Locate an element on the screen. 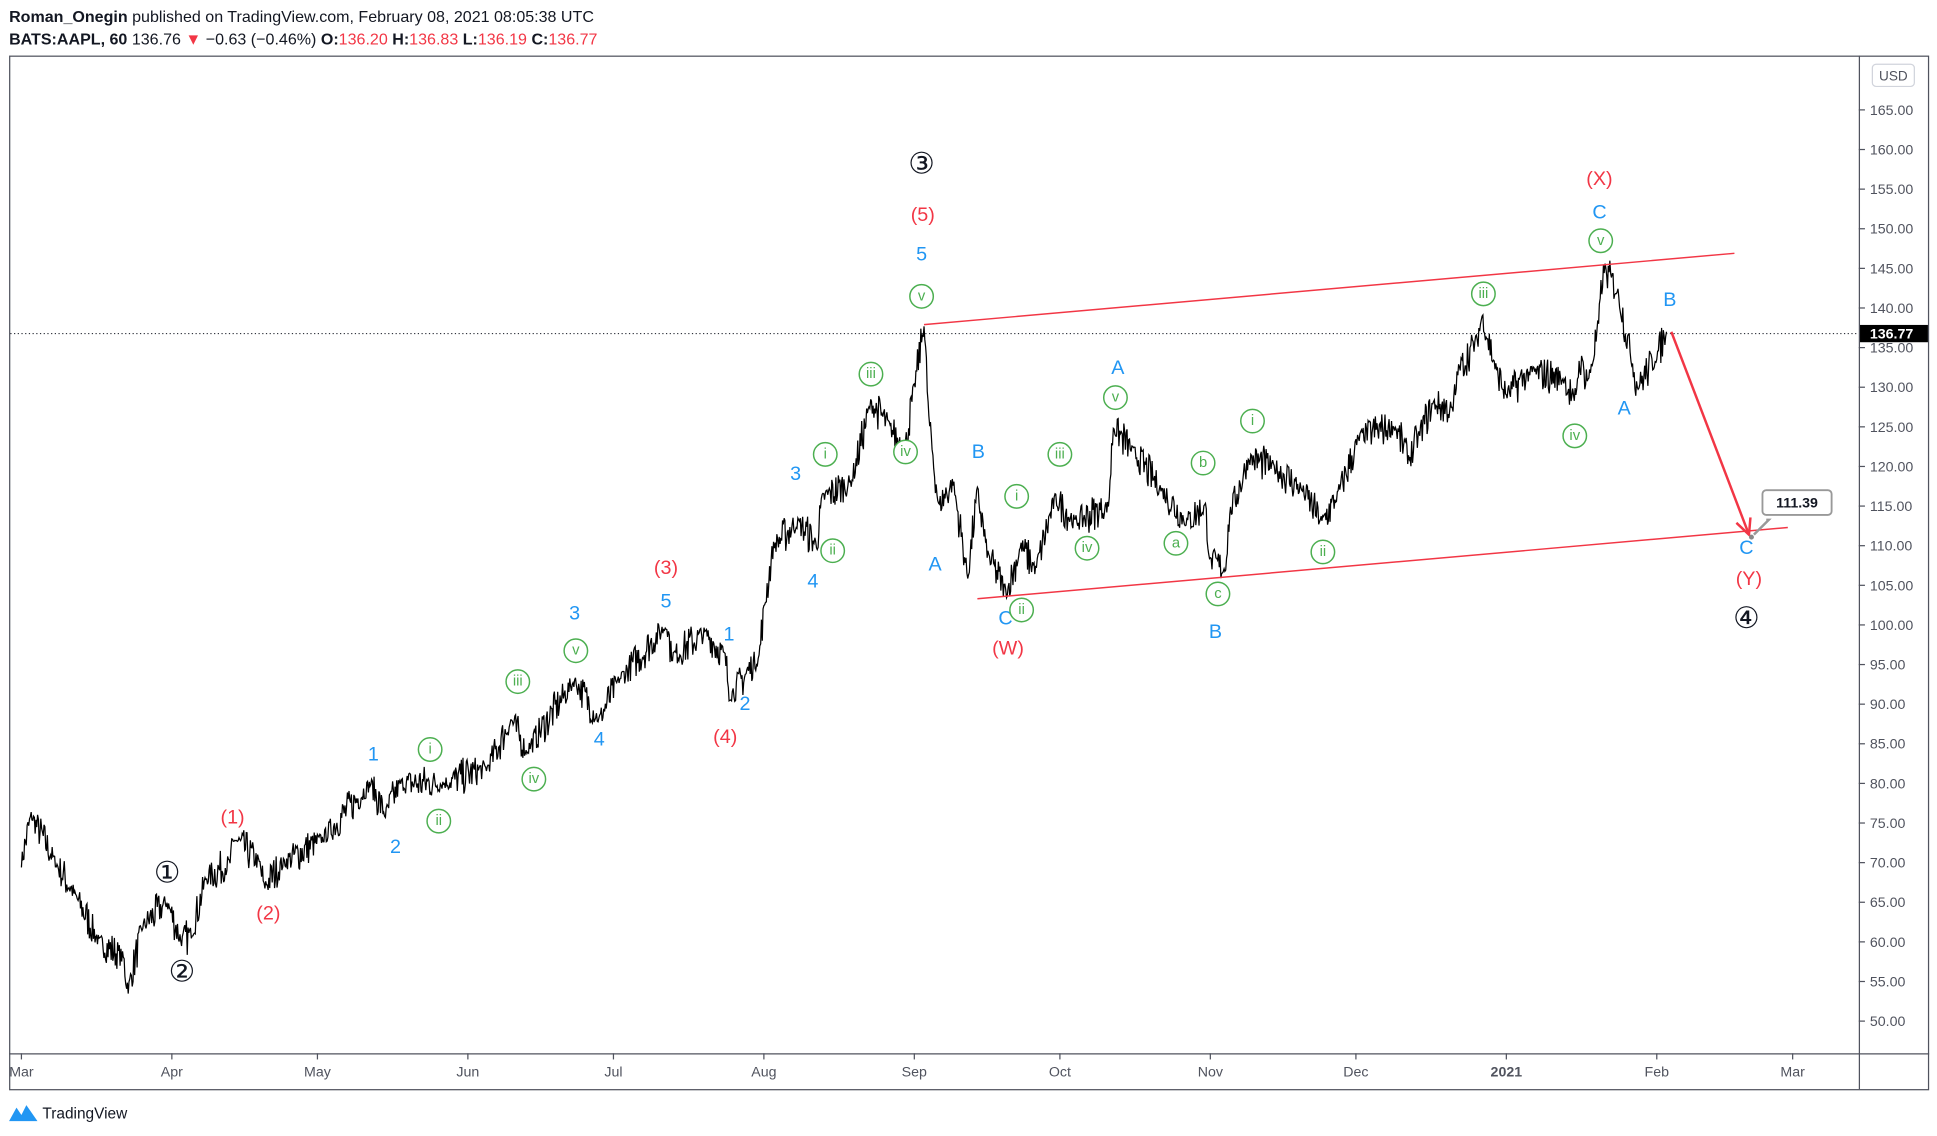 The width and height of the screenshot is (1937, 1136). wave-label-red: (3) is located at coordinates (666, 568).